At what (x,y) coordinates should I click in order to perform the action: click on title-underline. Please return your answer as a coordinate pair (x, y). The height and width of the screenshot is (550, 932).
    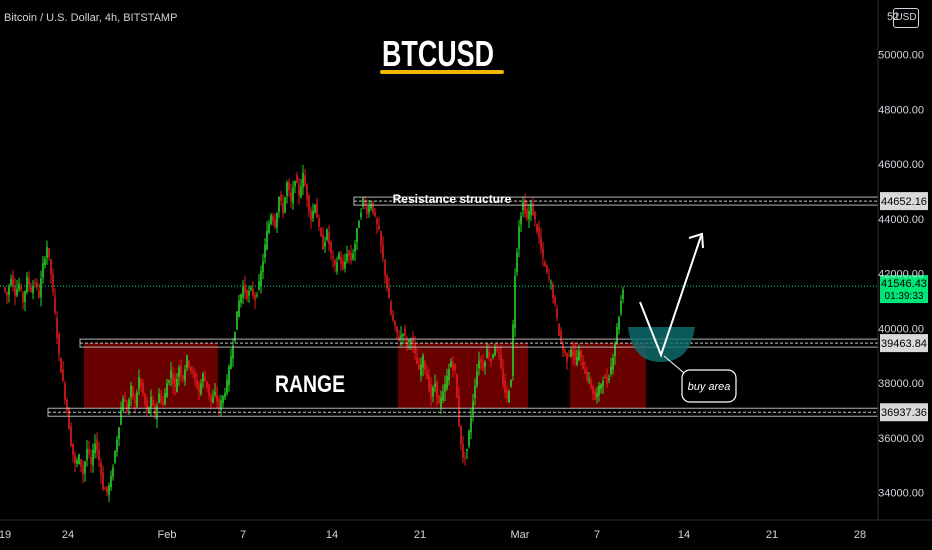
    Looking at the image, I should click on (442, 72).